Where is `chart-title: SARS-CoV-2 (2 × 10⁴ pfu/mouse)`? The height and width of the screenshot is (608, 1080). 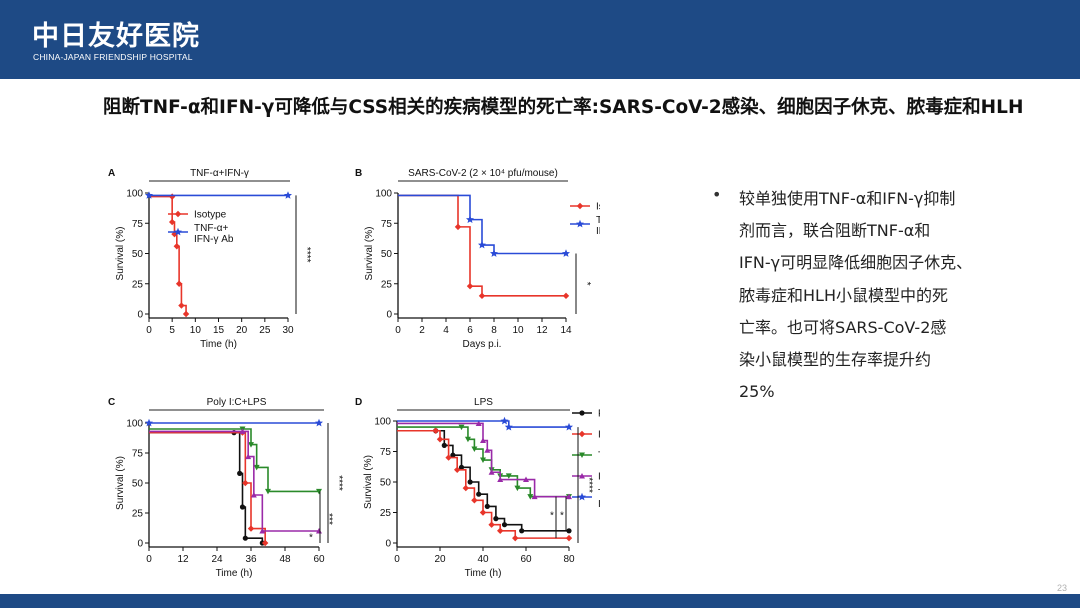
chart-title: SARS-CoV-2 (2 × 10⁴ pfu/mouse) is located at coordinates (483, 173).